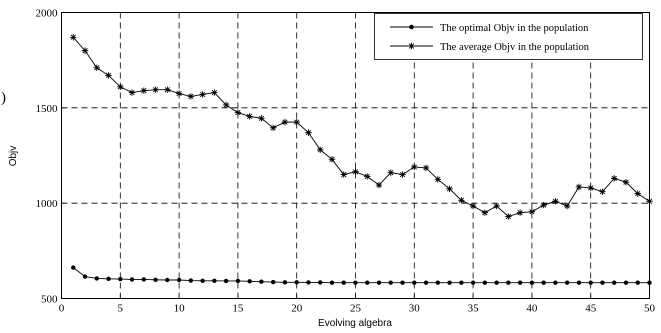 The height and width of the screenshot is (333, 661). What do you see at coordinates (515, 47) in the screenshot?
I see `legend-label-average: The average Objv in the population` at bounding box center [515, 47].